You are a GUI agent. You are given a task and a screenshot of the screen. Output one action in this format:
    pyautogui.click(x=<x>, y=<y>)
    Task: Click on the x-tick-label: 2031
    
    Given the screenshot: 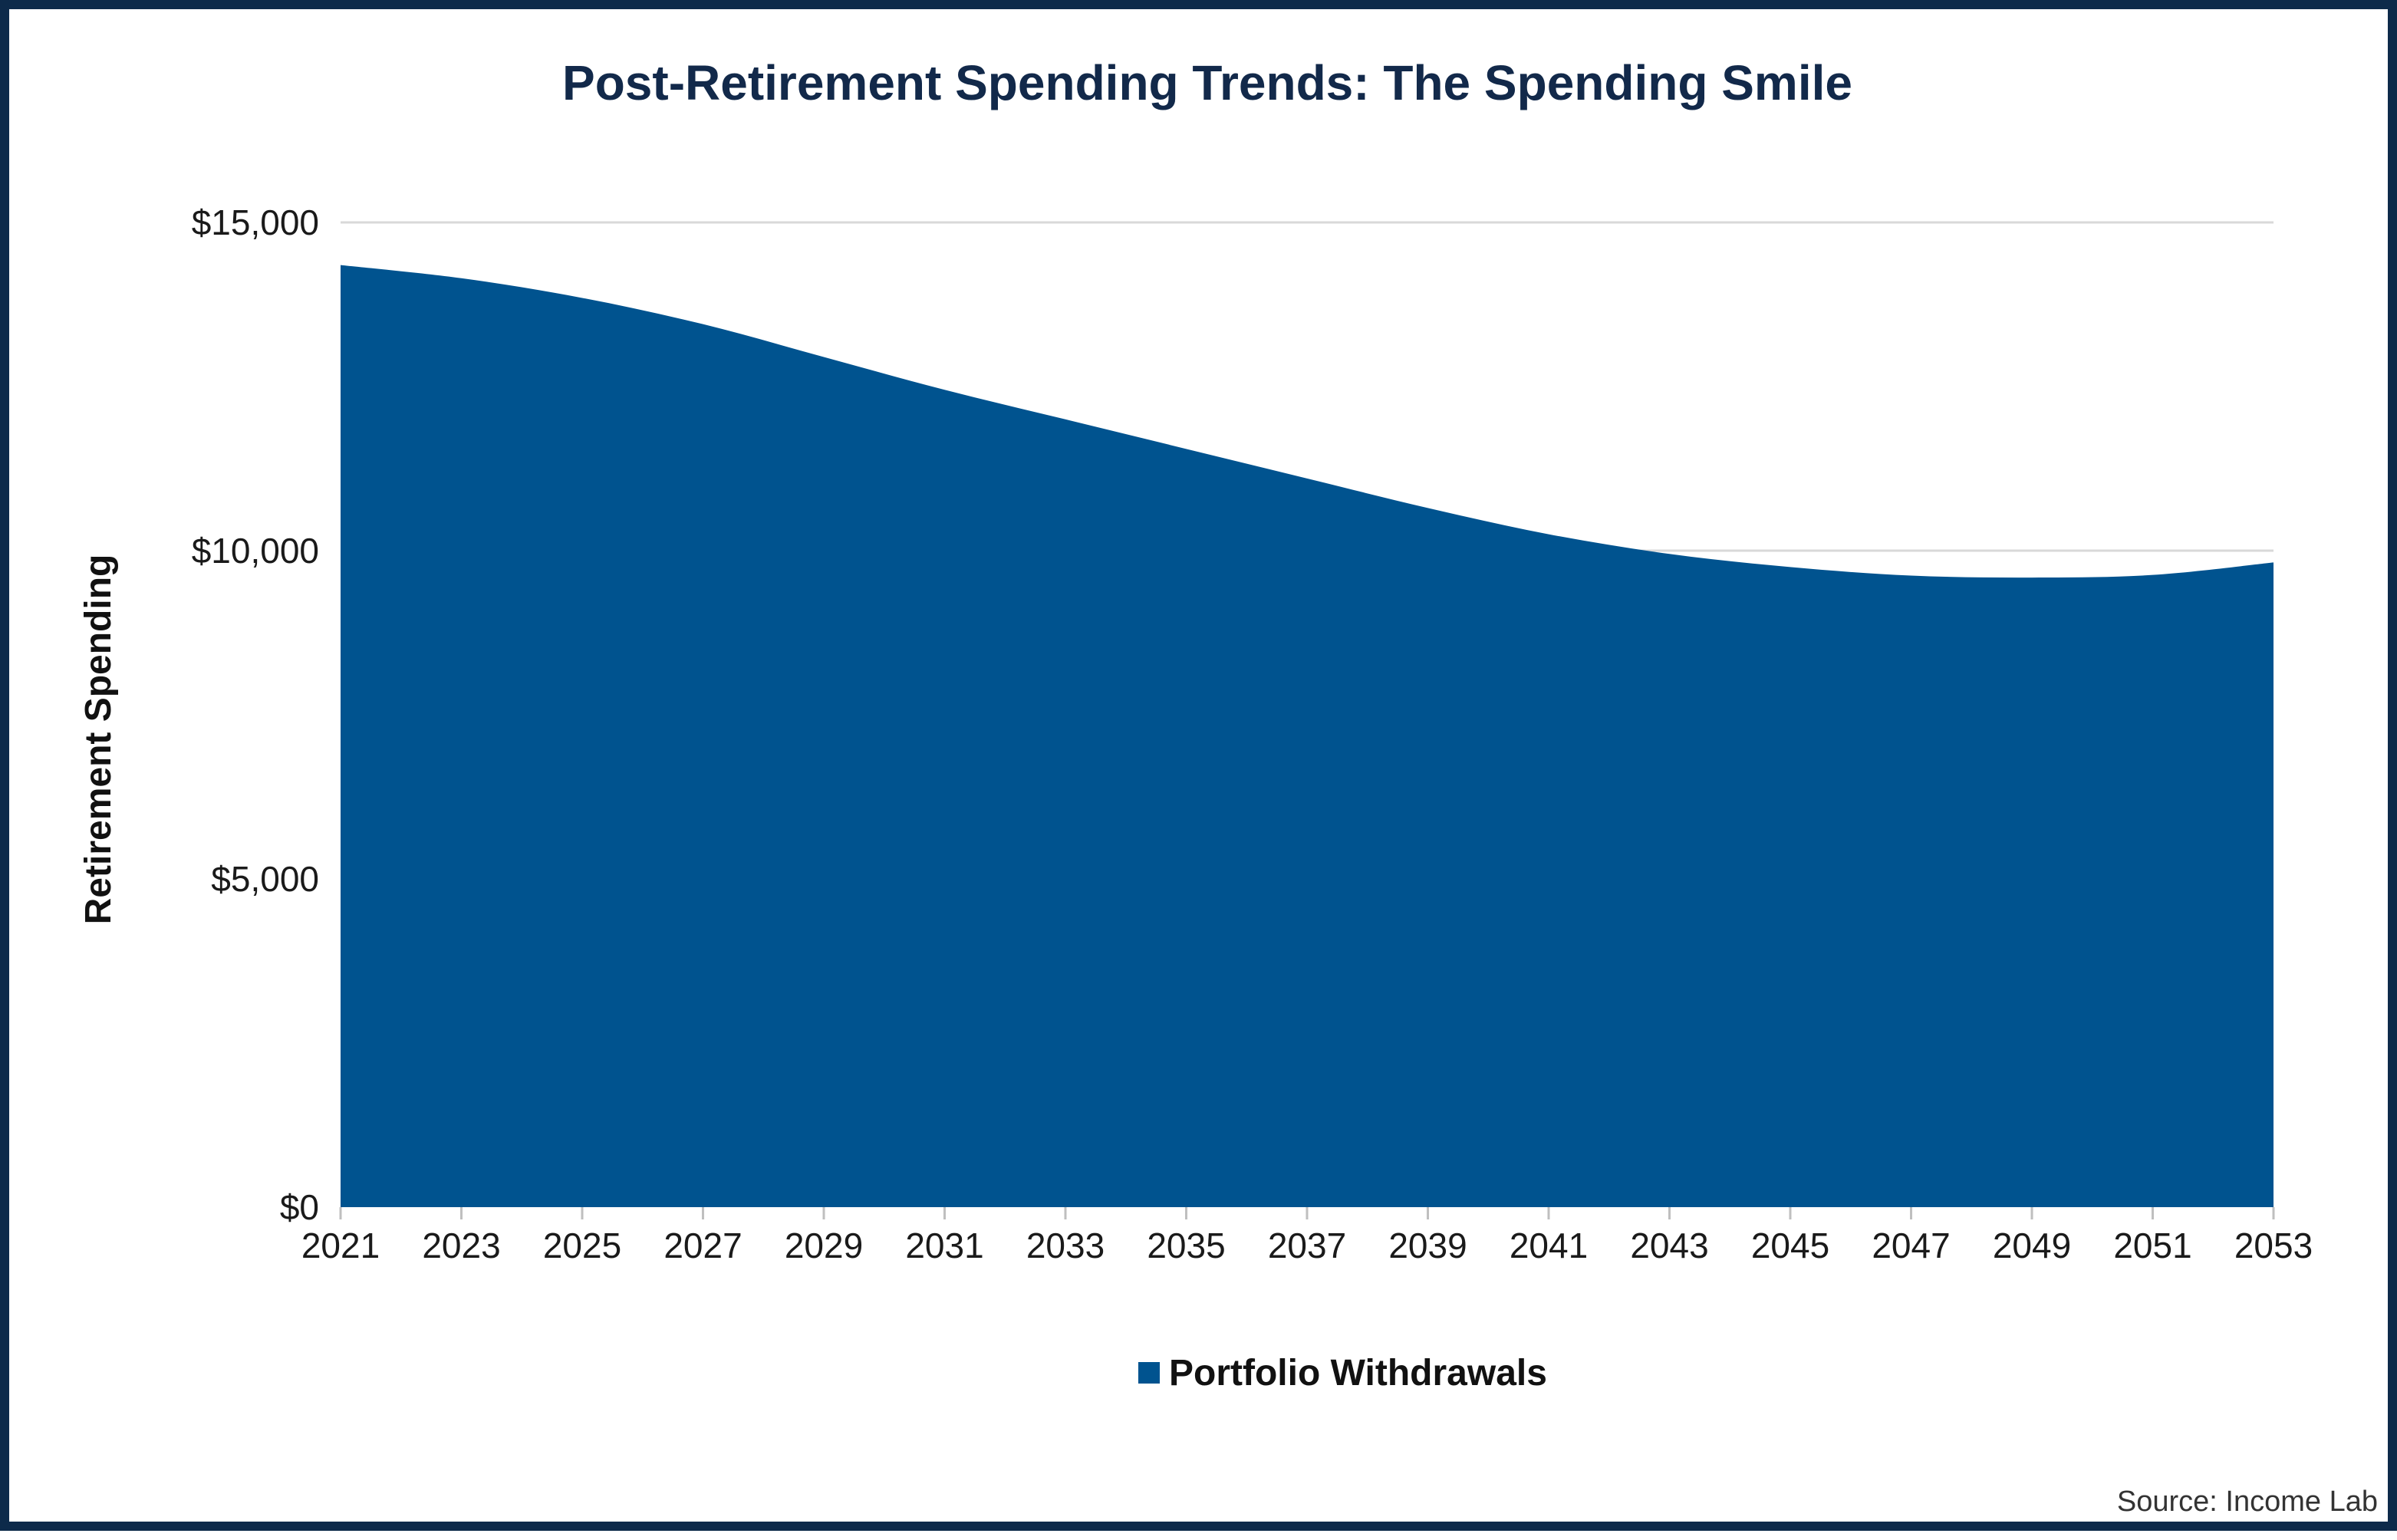 What is the action you would take?
    pyautogui.click(x=944, y=1245)
    